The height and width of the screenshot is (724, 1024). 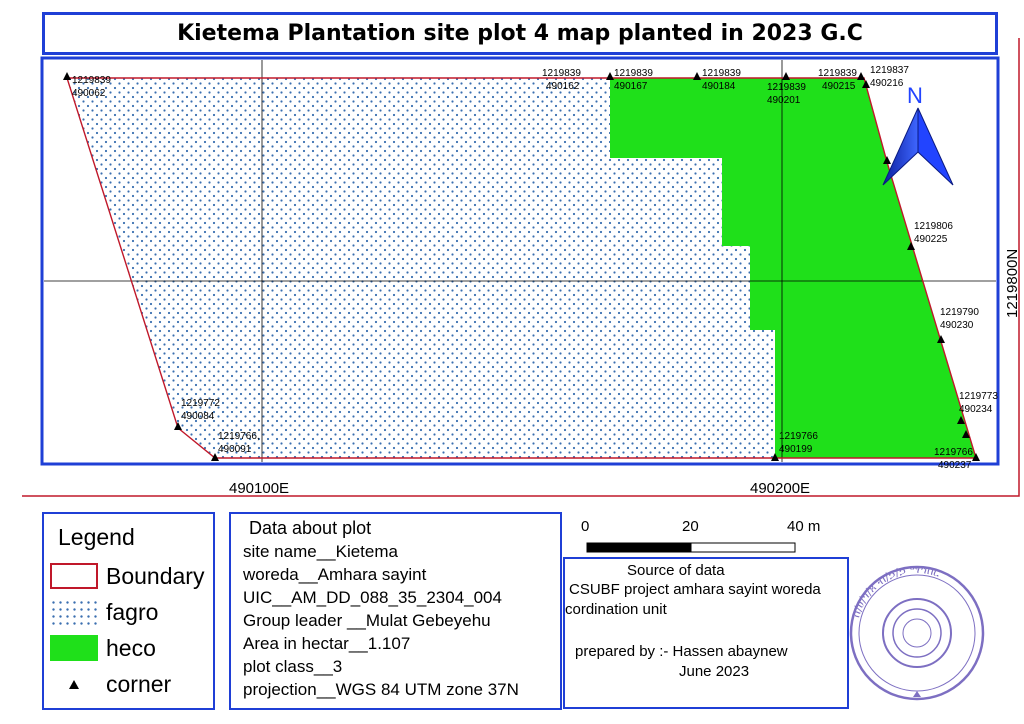 What do you see at coordinates (631, 86) in the screenshot?
I see `corner-label-e: 490167` at bounding box center [631, 86].